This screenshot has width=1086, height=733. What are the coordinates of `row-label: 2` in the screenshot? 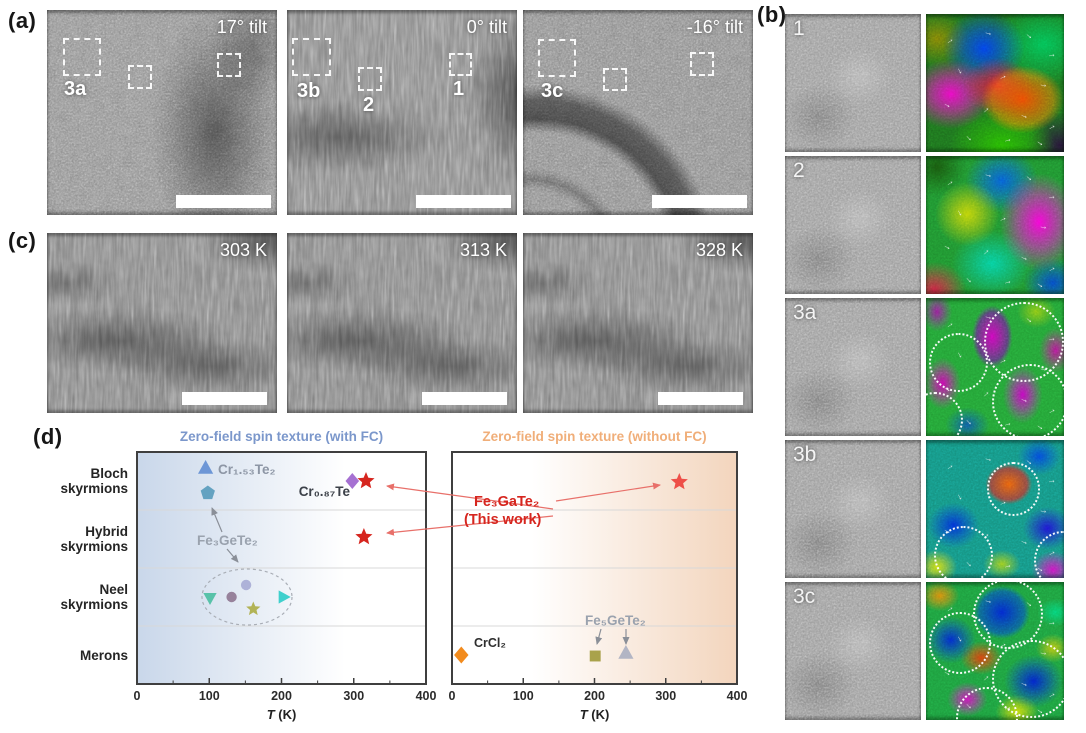 It's located at (799, 170).